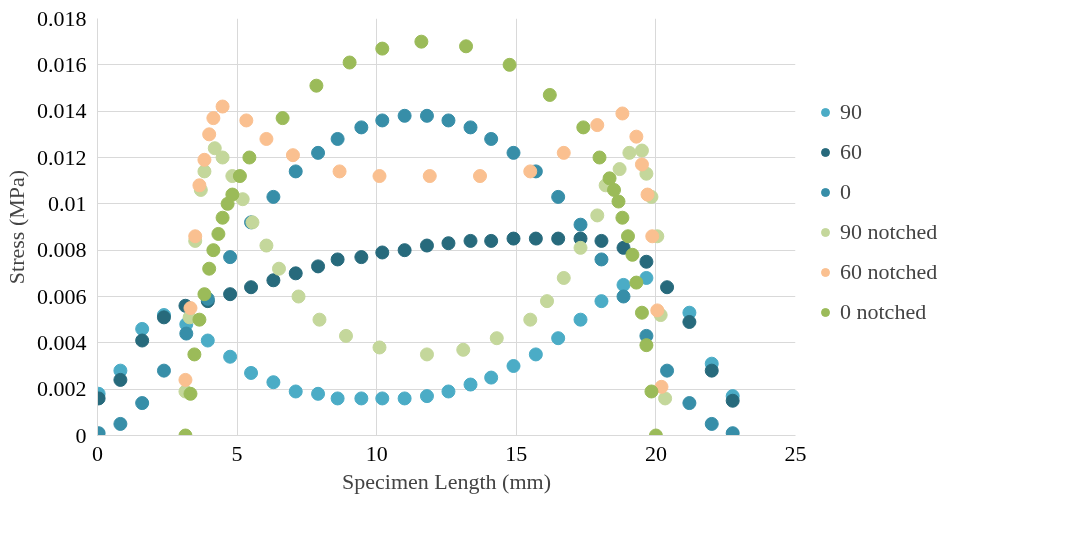 This screenshot has height=543, width=1069. I want to click on y-tick-label: 0.012, so click(62, 157).